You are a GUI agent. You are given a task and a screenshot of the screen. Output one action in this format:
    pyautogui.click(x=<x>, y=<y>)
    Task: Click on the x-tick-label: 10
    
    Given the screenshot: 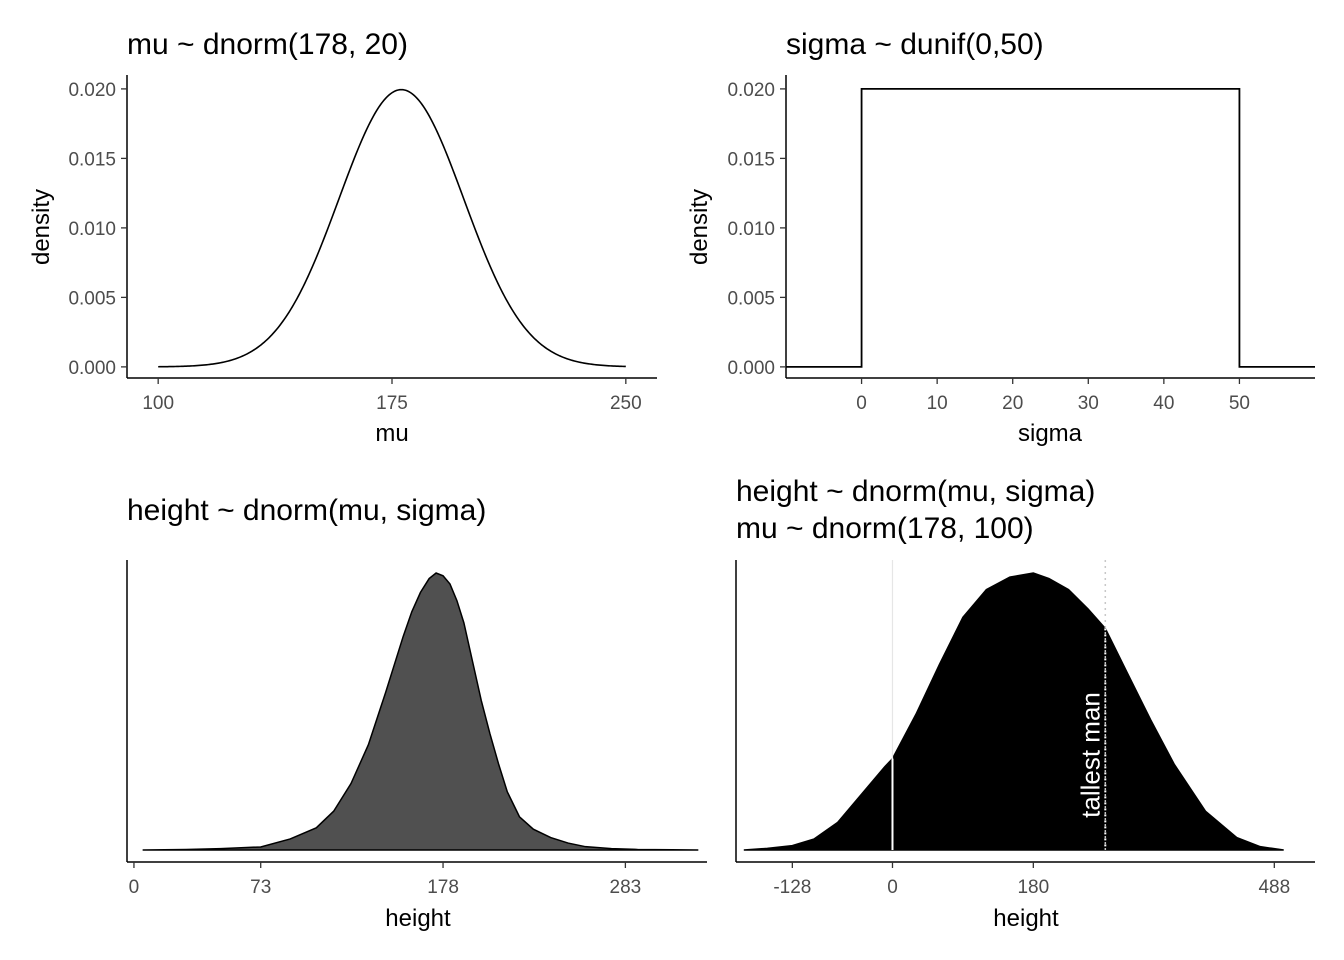 What is the action you would take?
    pyautogui.click(x=937, y=403)
    